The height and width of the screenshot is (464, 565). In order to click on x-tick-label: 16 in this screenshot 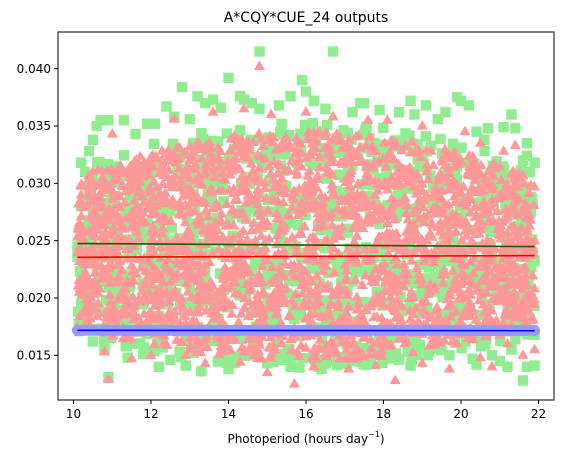, I will do `click(305, 414)`.